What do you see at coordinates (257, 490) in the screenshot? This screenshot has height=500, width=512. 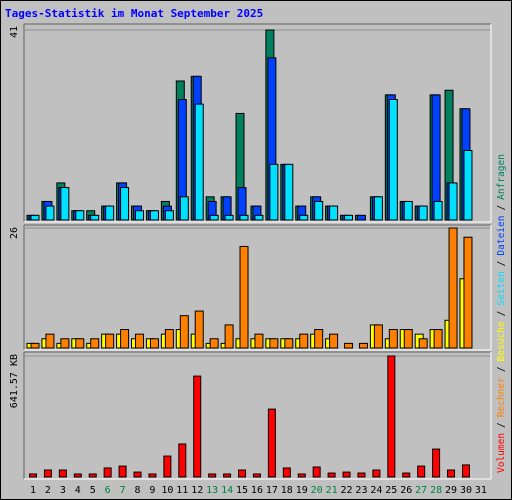 I see `x-tick-label: 16` at bounding box center [257, 490].